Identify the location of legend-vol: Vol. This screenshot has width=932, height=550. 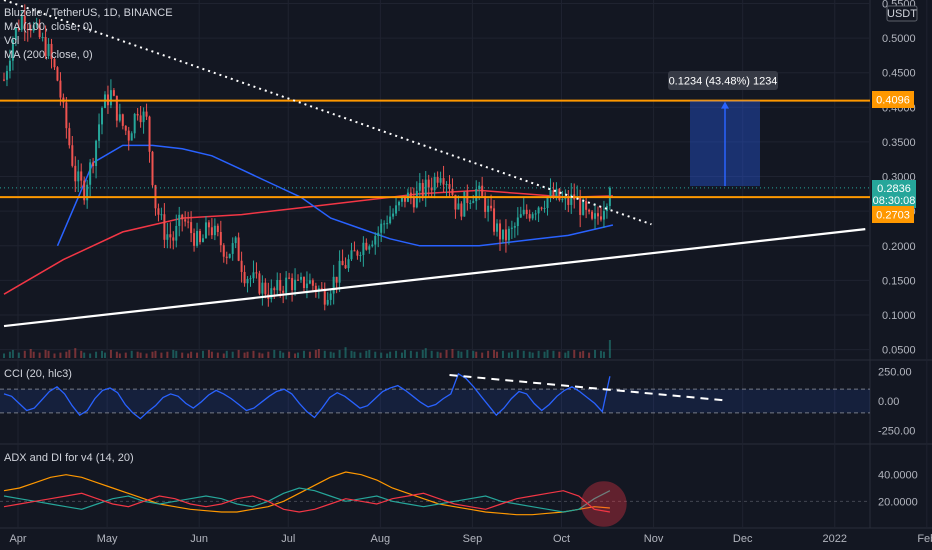
(12, 41).